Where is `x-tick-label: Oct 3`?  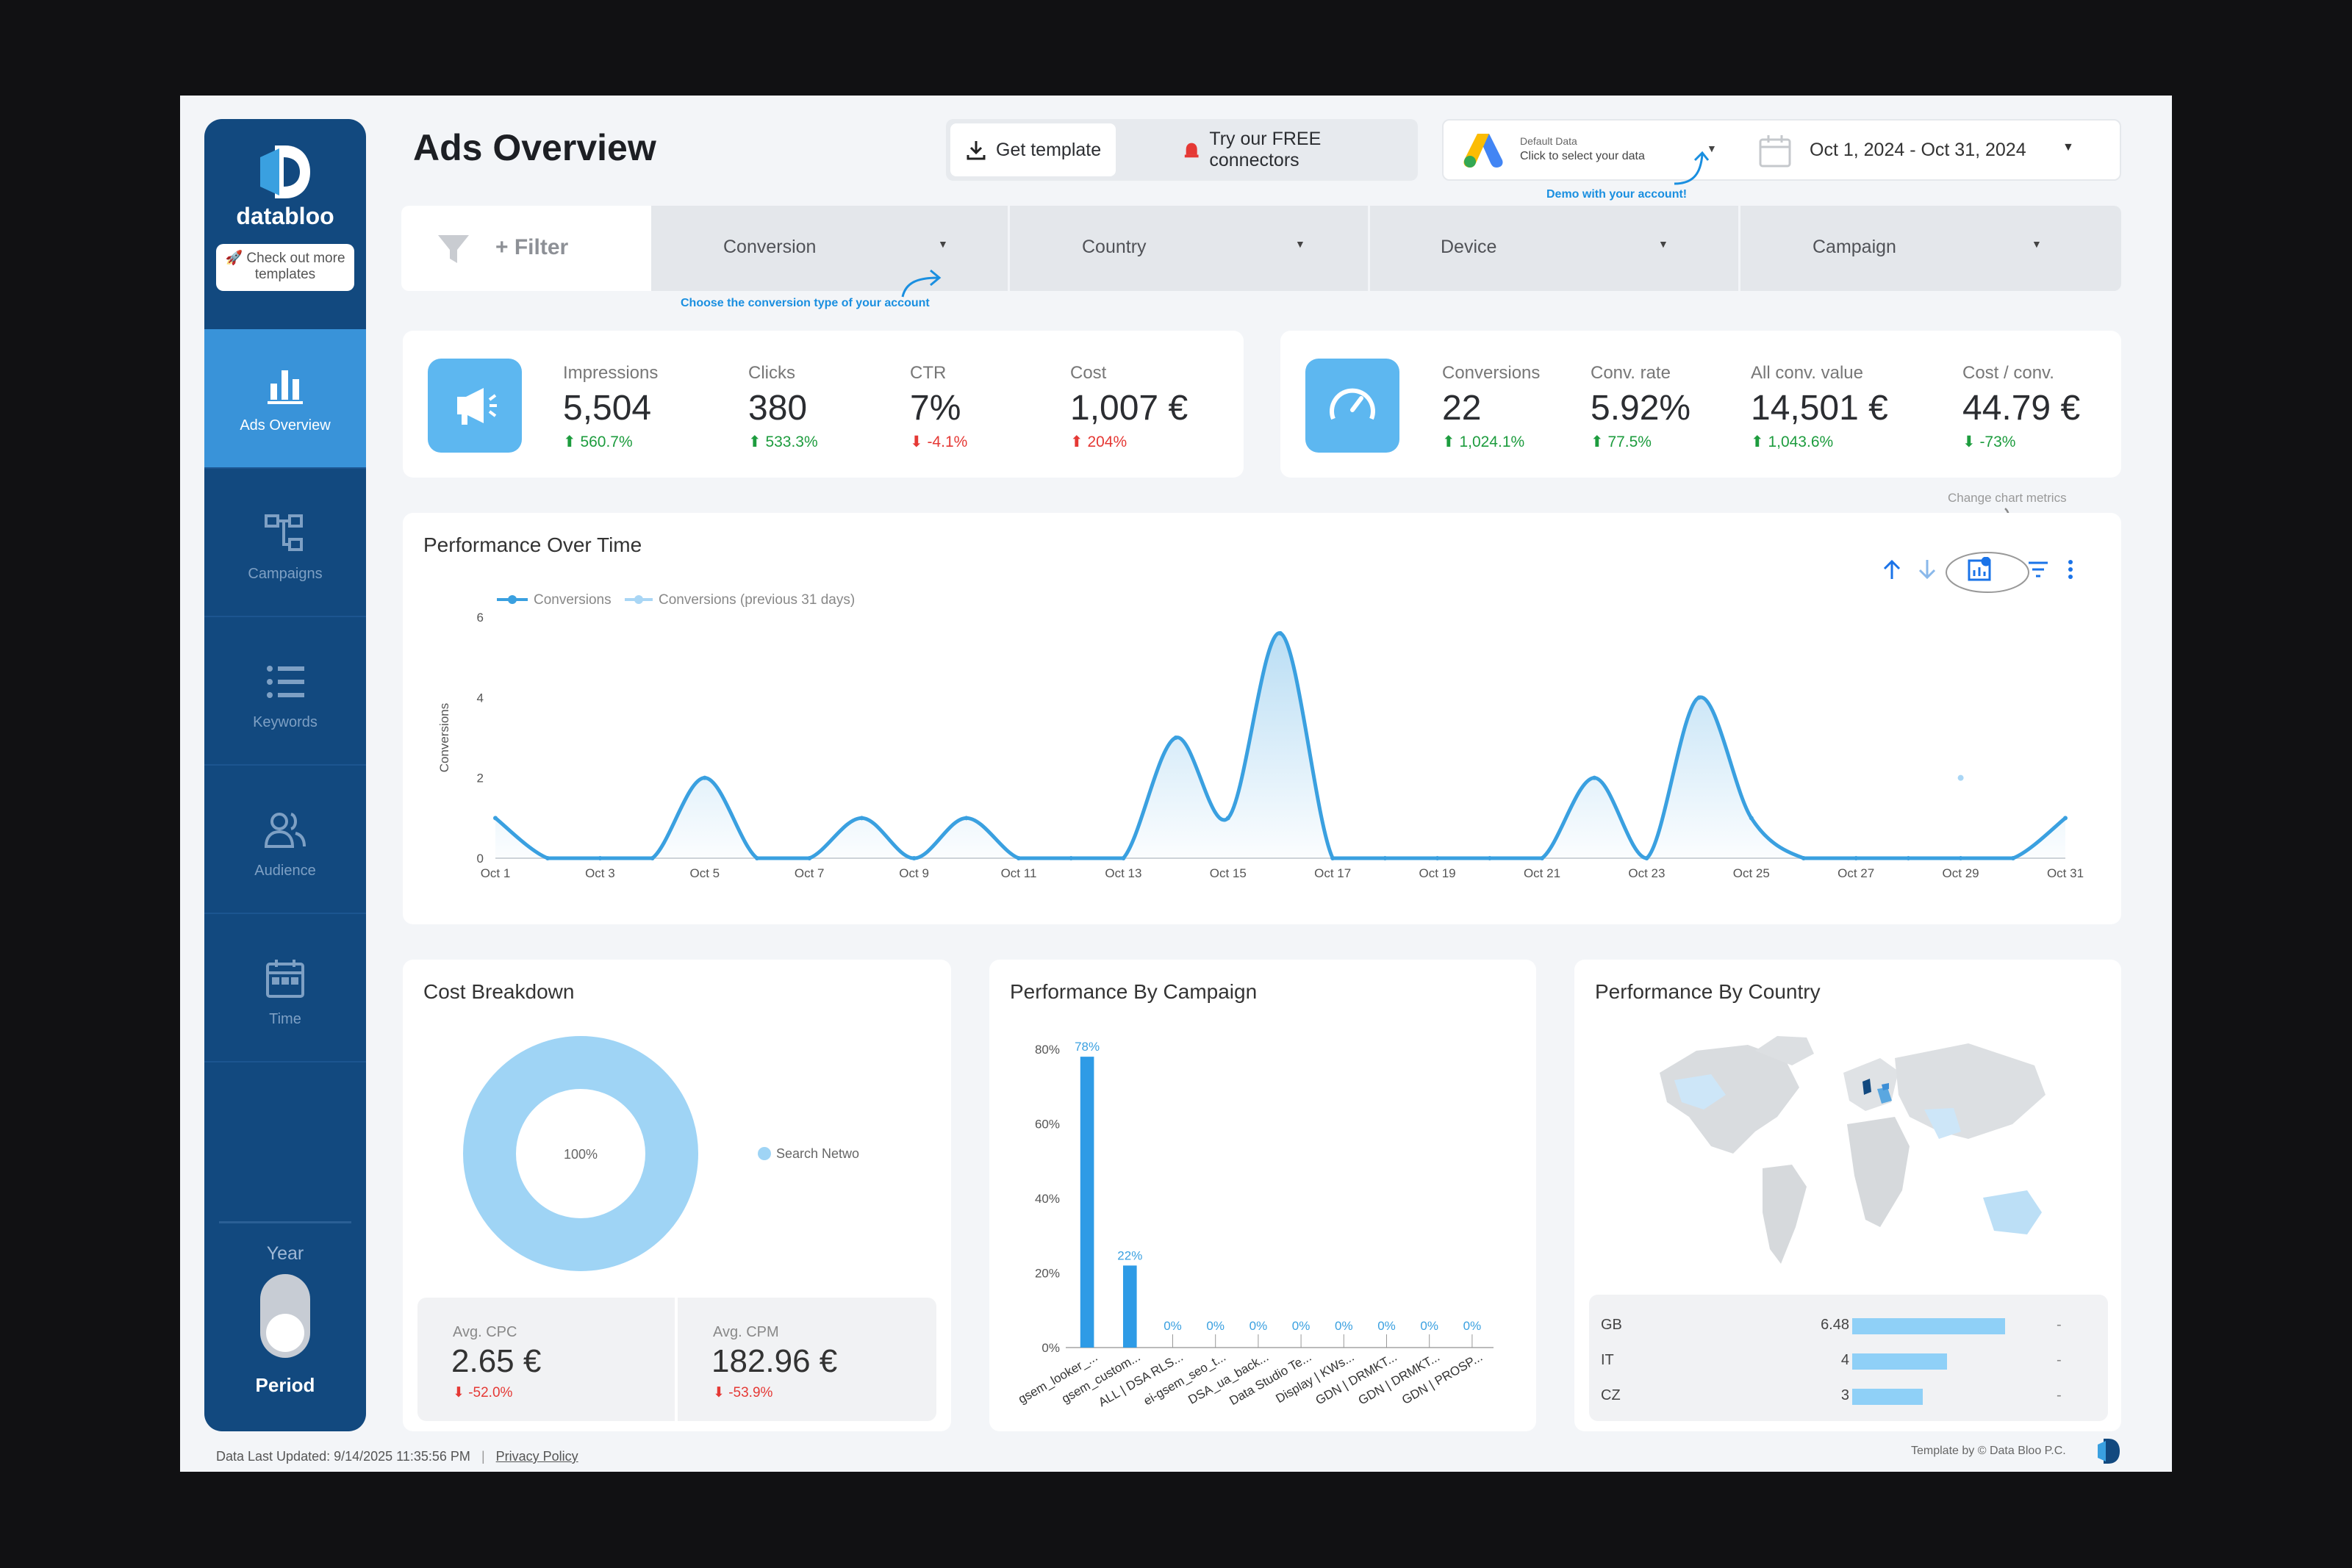
x-tick-label: Oct 3 is located at coordinates (600, 873).